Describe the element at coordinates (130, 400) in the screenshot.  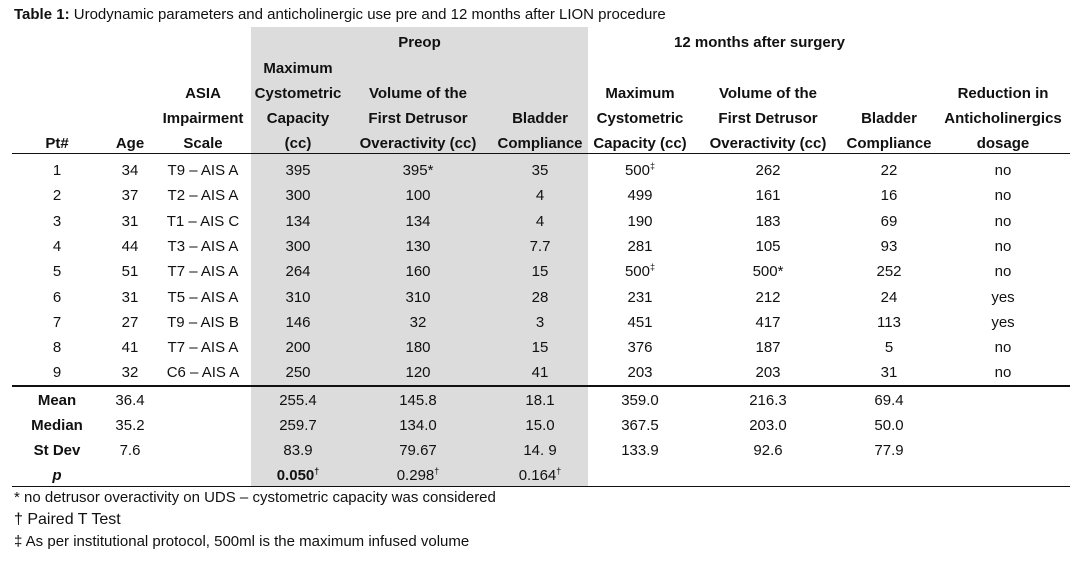
I see `stat-cell: 36.4` at that location.